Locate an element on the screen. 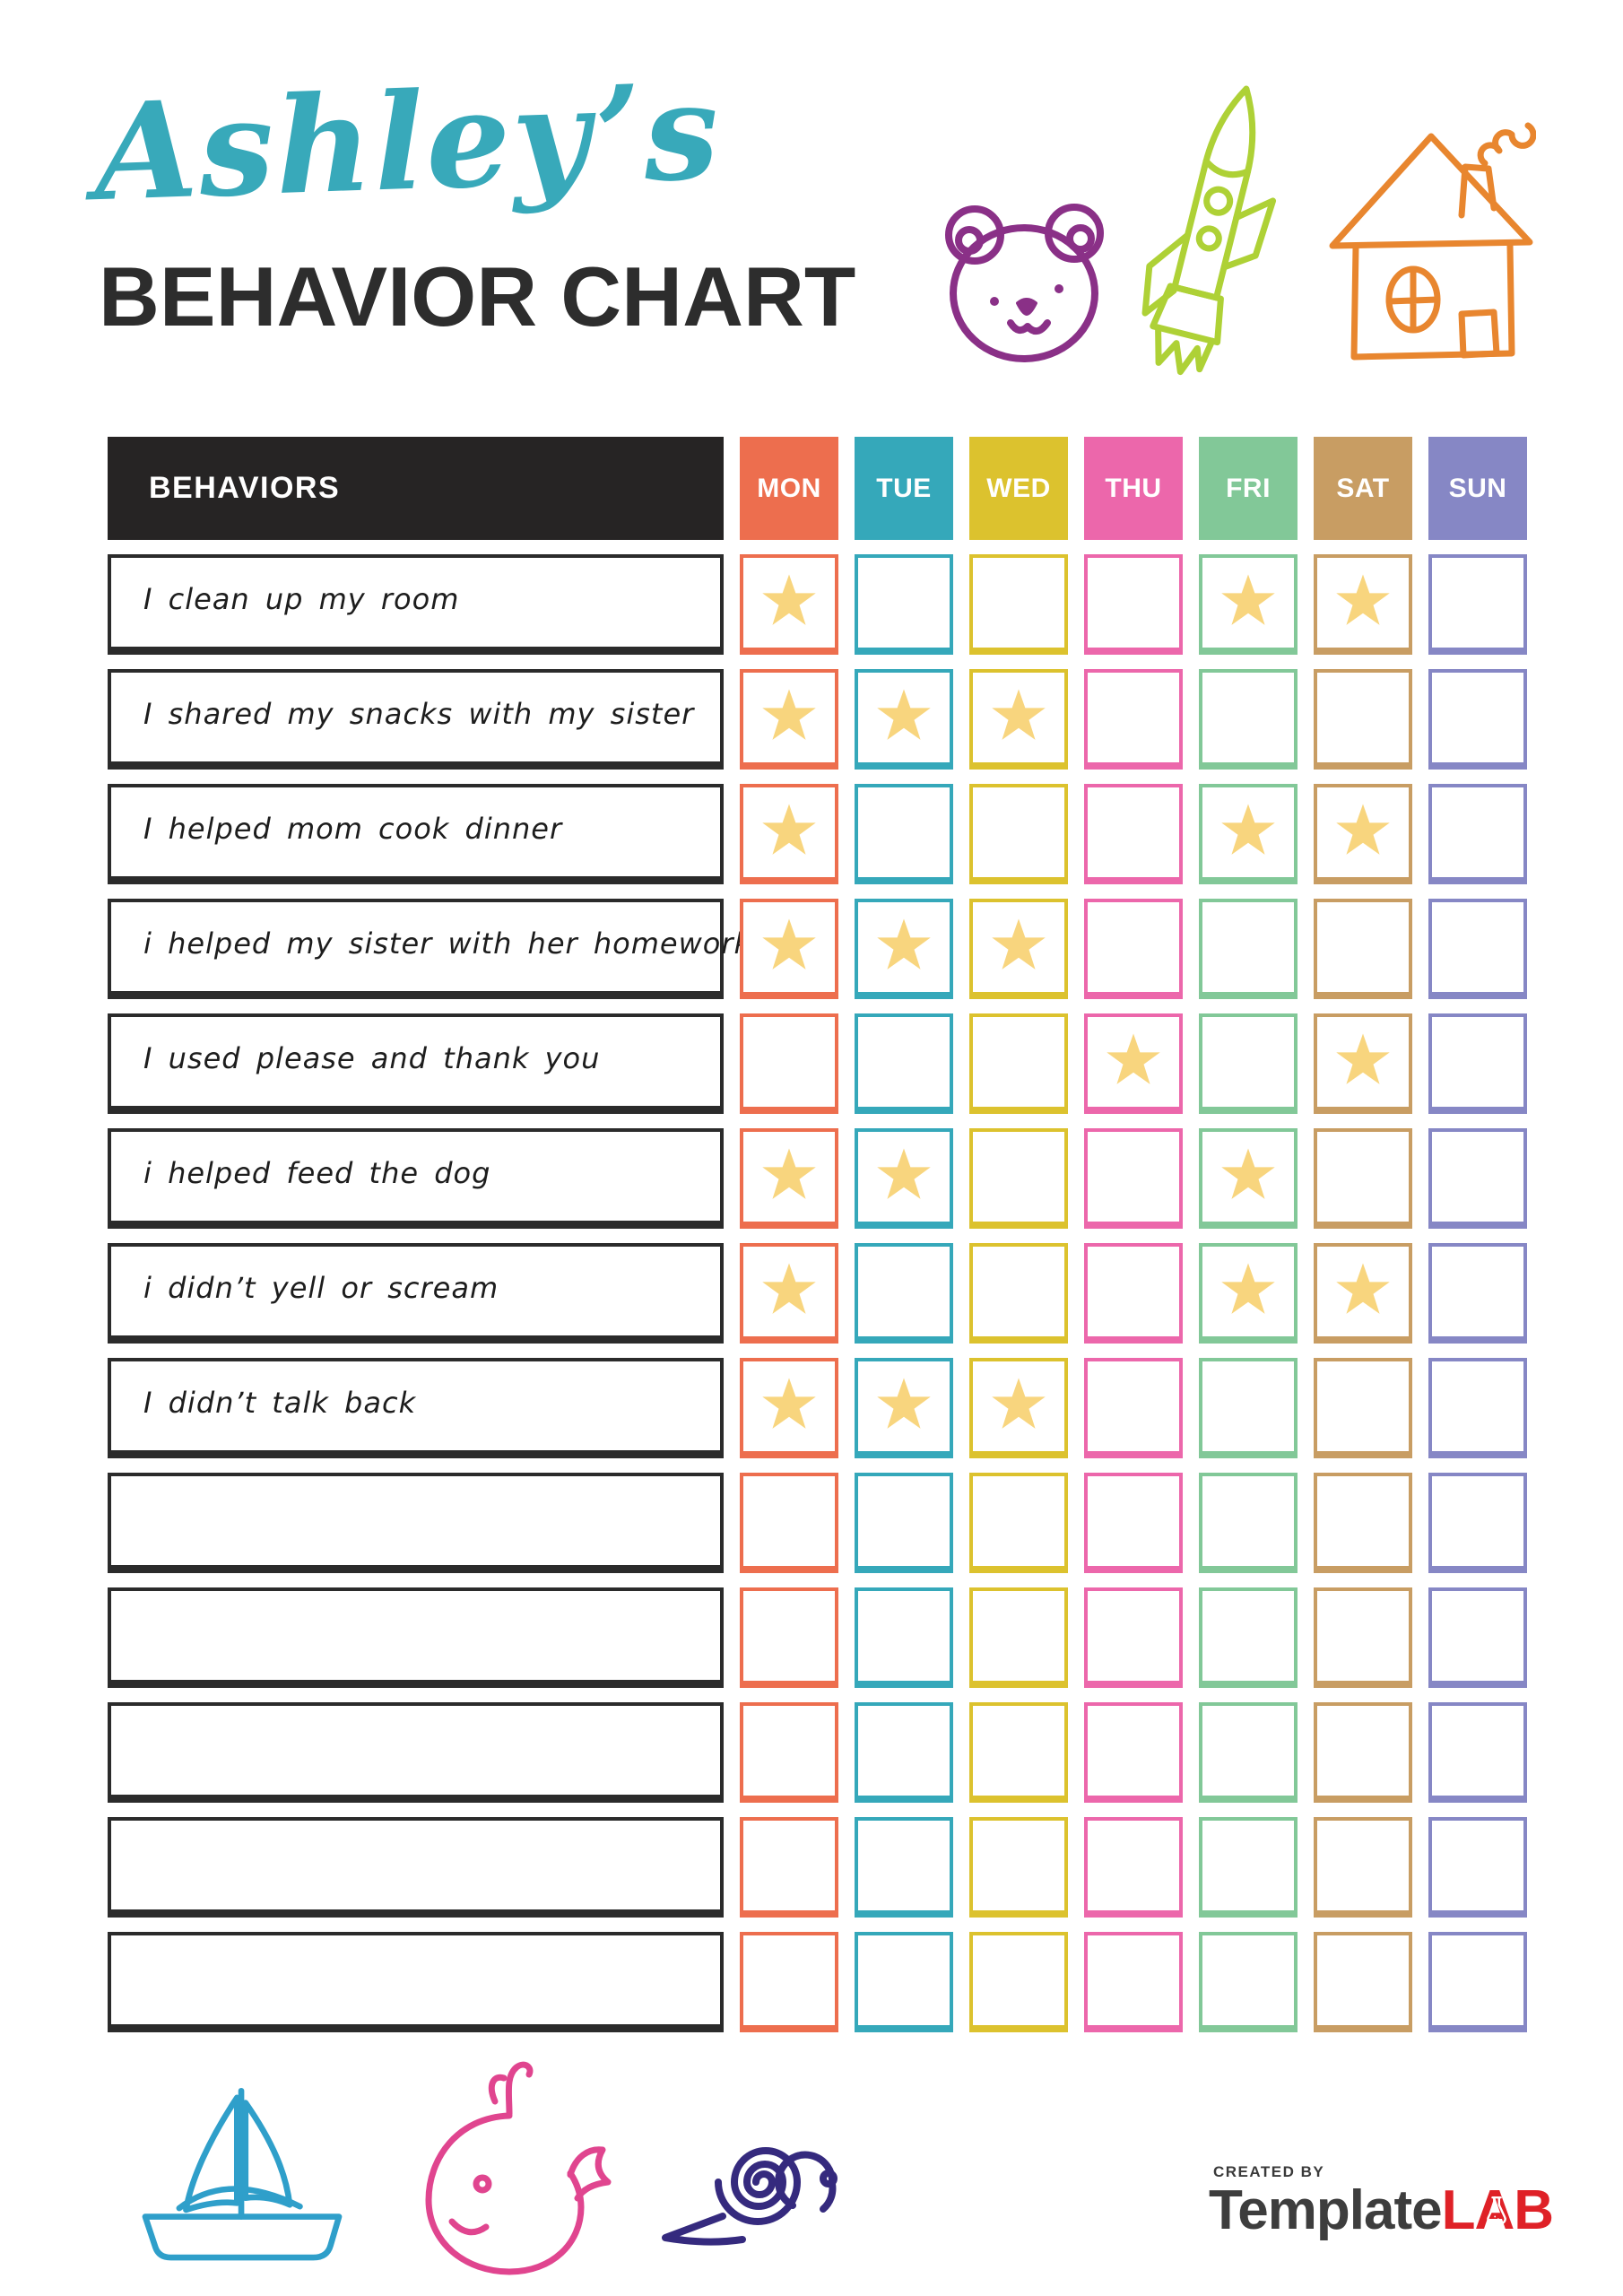 The width and height of the screenshot is (1623, 2296). flask-icon is located at coordinates (1496, 2210).